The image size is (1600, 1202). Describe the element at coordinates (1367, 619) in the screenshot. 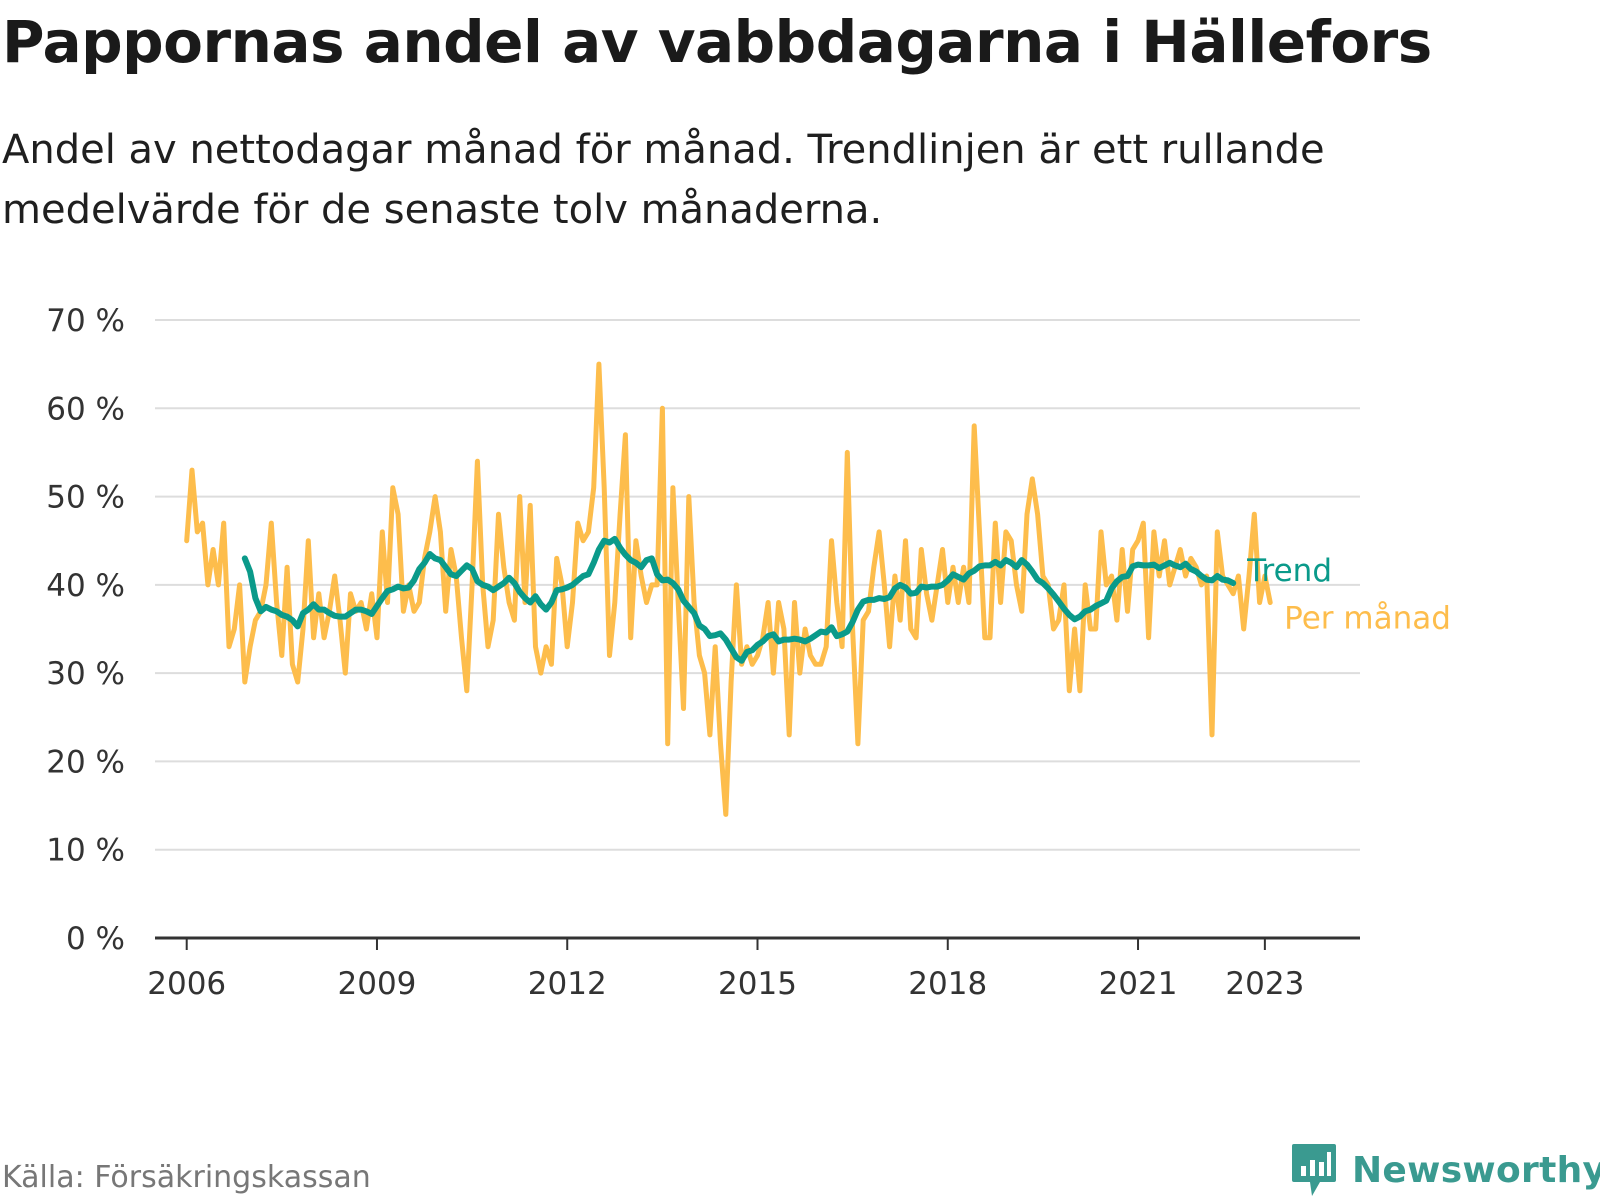

I see `series-label-monthly: Per månad` at that location.